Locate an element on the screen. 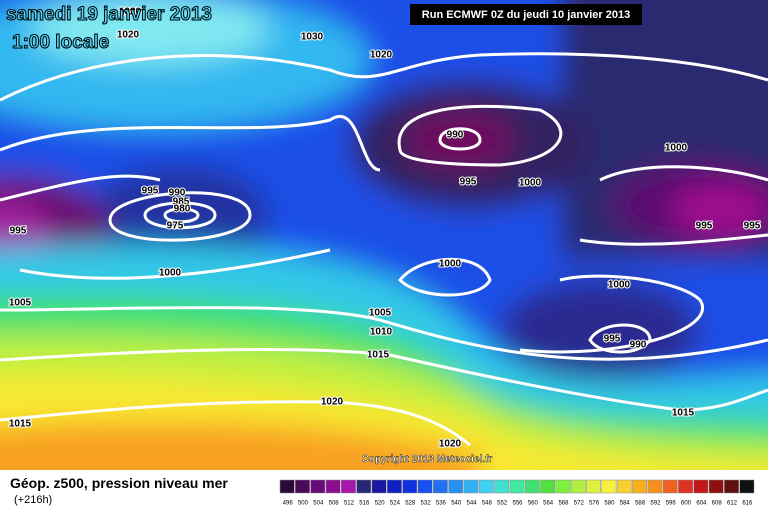 The image size is (768, 512). color-label: 564 is located at coordinates (548, 504).